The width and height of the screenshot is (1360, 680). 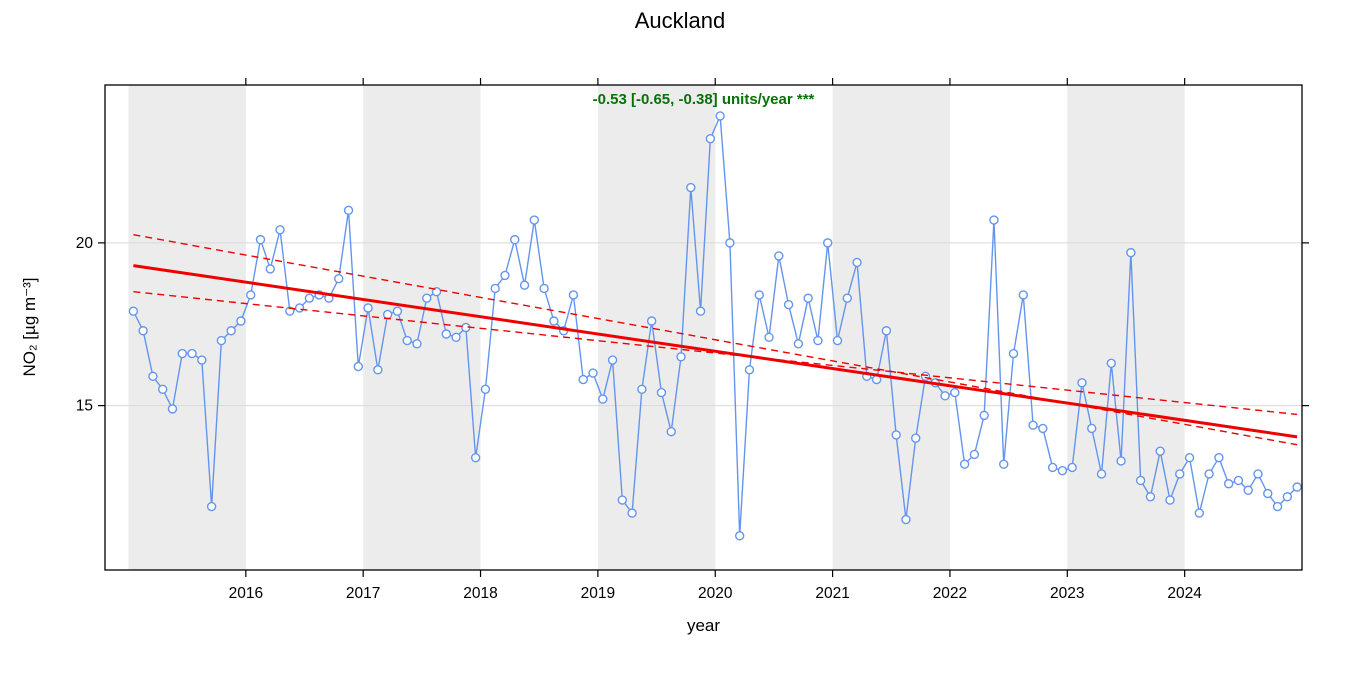 I want to click on x-axis-tick-label: 2020, so click(x=715, y=593).